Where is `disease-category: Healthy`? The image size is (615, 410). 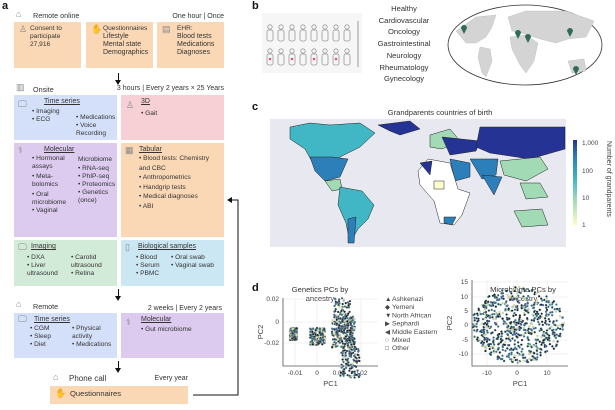 disease-category: Healthy is located at coordinates (404, 8).